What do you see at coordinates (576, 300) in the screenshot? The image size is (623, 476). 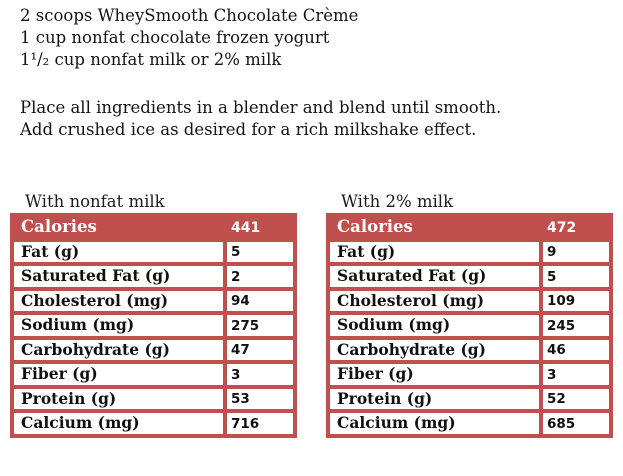 I see `nutrient-value-cell: 109` at bounding box center [576, 300].